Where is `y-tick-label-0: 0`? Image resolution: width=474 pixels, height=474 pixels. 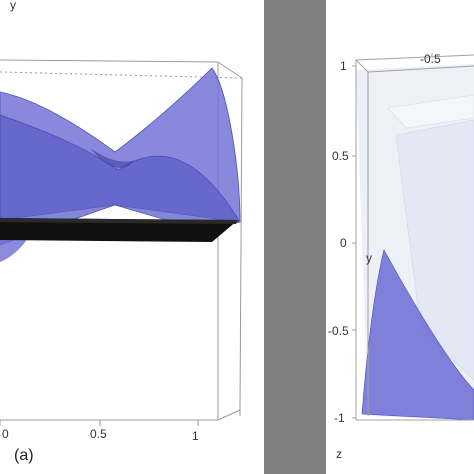
y-tick-label-0: 0 is located at coordinates (343, 243).